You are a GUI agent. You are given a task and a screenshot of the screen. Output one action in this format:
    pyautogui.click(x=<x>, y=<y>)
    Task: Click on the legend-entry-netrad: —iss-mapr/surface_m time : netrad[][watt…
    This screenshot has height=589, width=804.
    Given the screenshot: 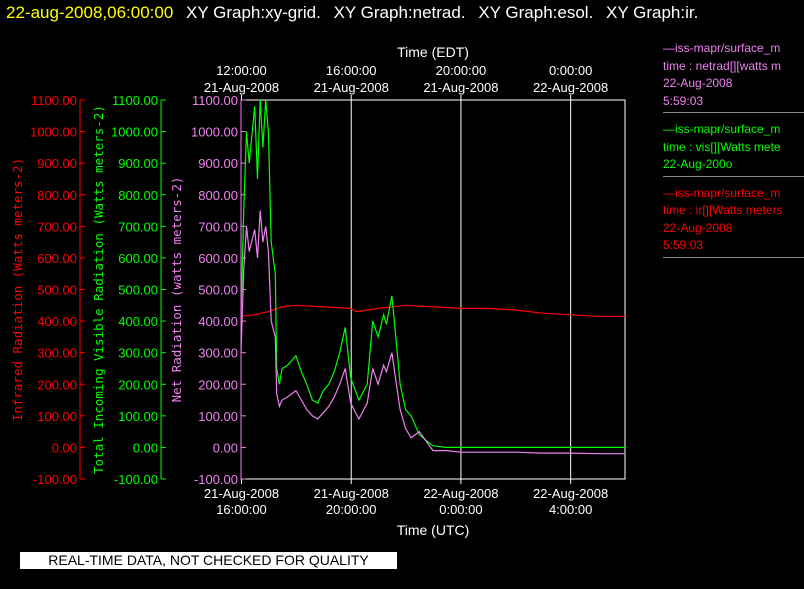 What is the action you would take?
    pyautogui.click(x=733, y=76)
    